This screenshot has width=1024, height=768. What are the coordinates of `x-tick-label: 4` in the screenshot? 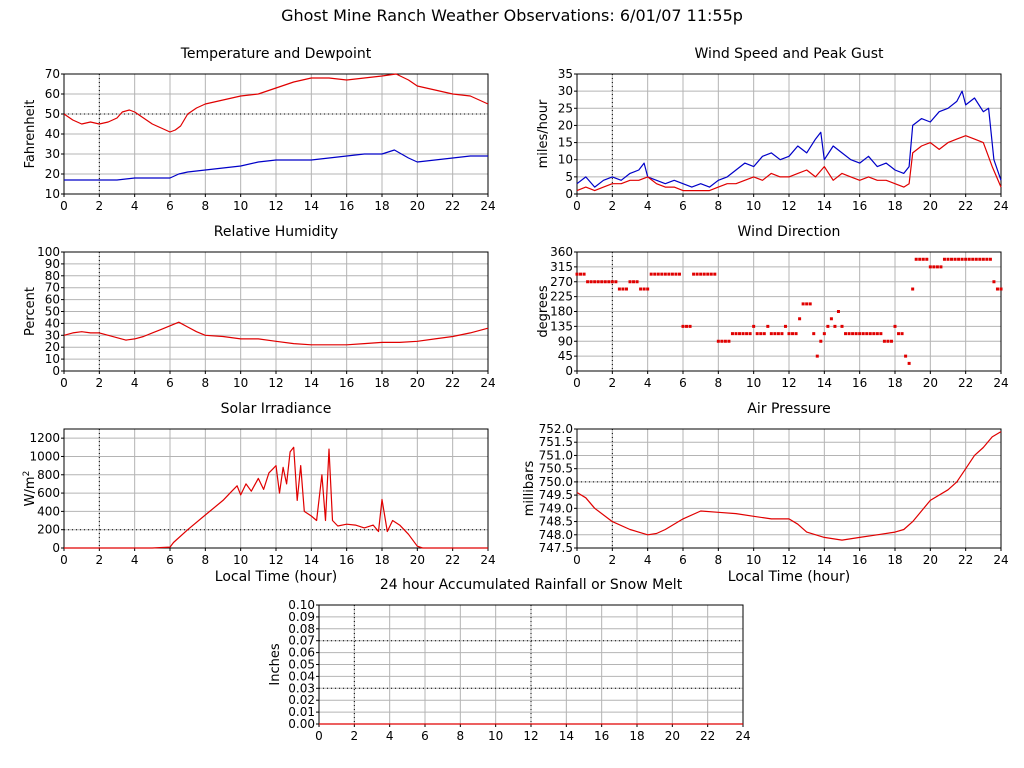 It's located at (135, 383).